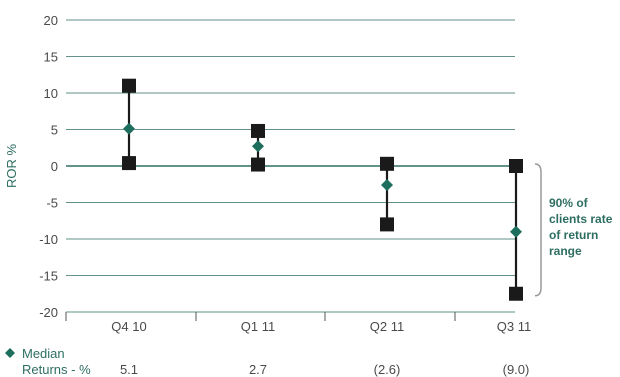 Image resolution: width=620 pixels, height=377 pixels. I want to click on legend-label-line1: Median, so click(43, 353).